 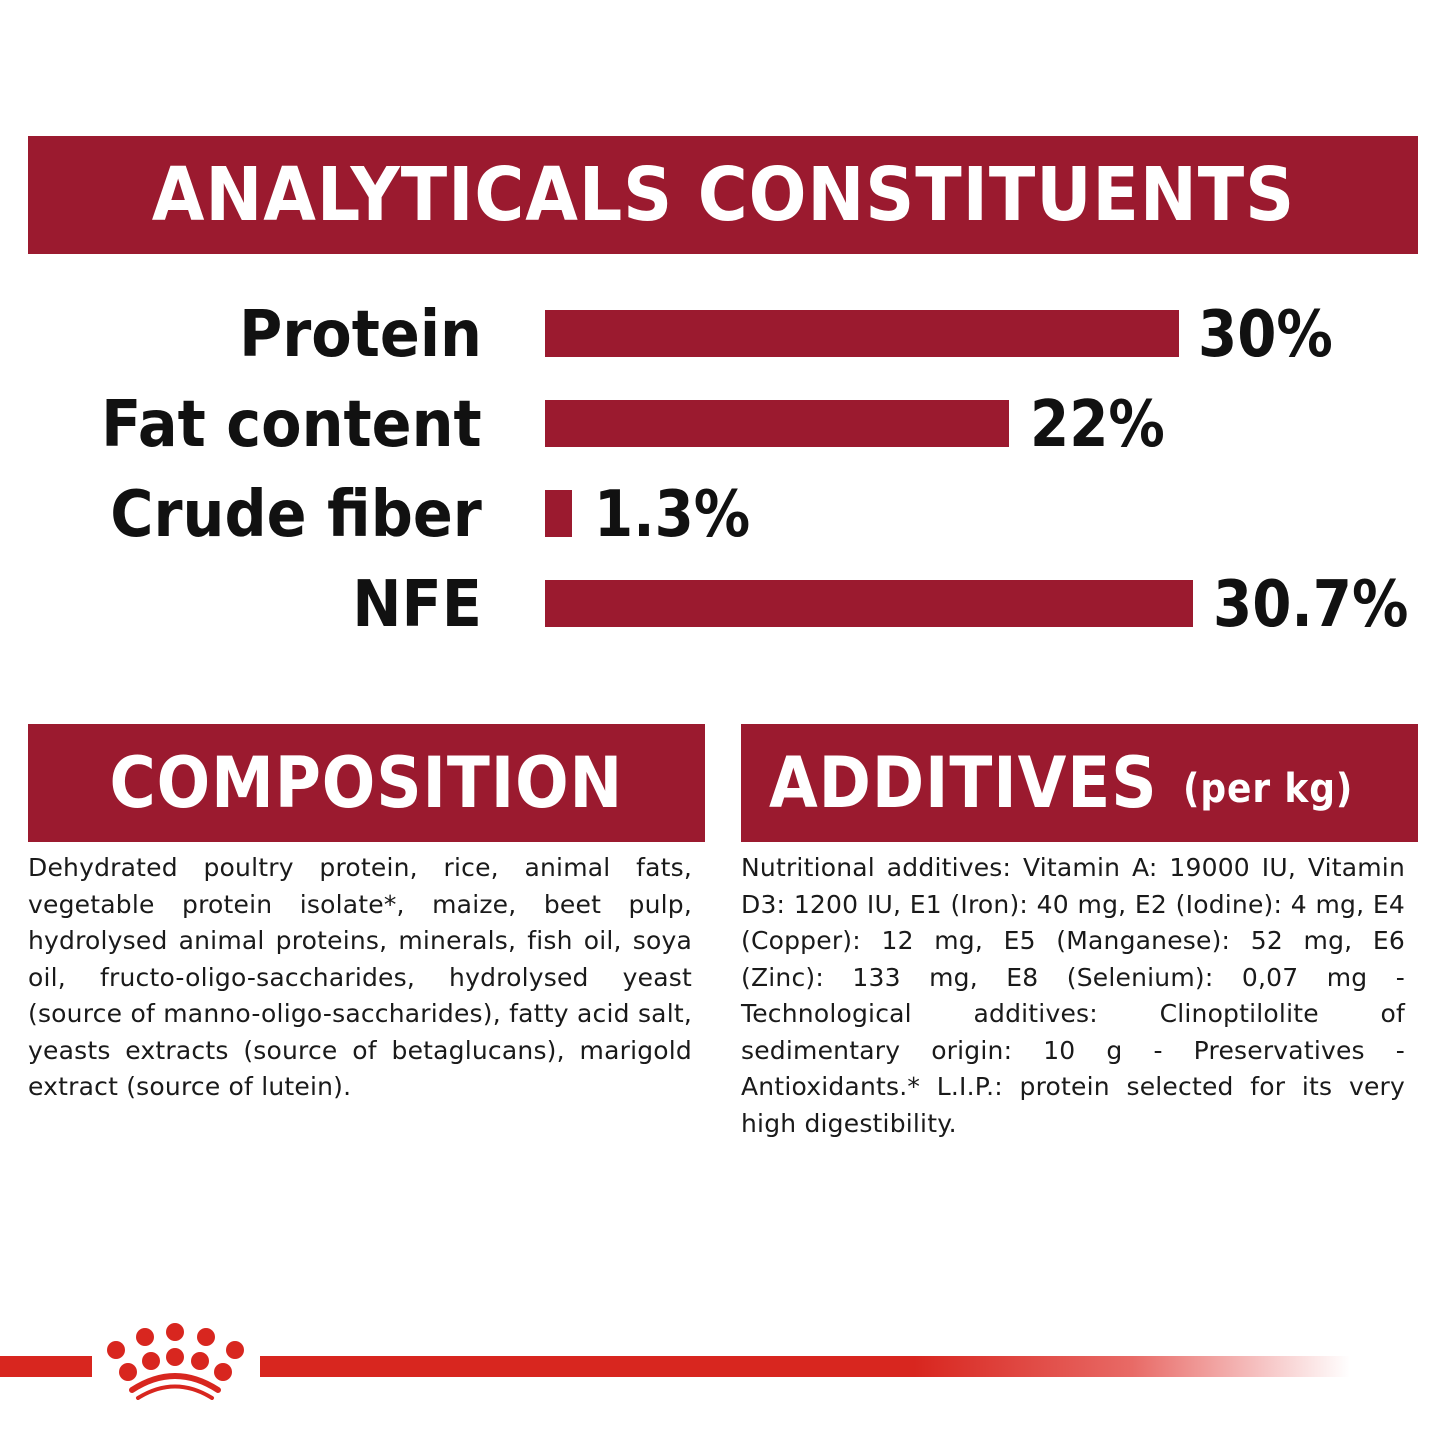 What do you see at coordinates (46, 1366) in the screenshot?
I see `footer-line-left` at bounding box center [46, 1366].